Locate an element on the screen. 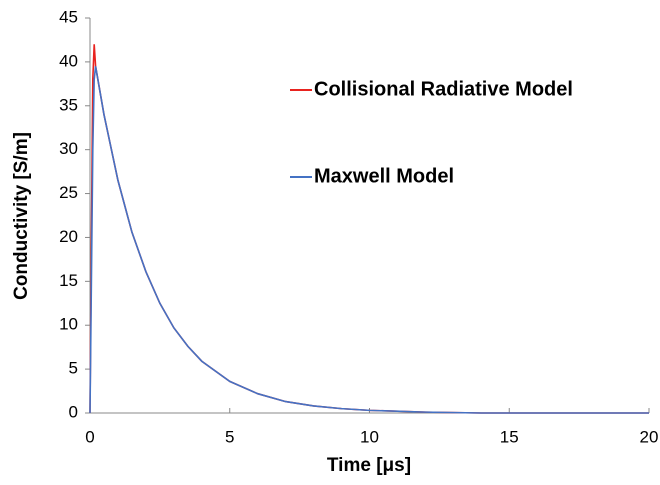 The image size is (660, 485). x-axis-title: Time [μs] is located at coordinates (369, 465).